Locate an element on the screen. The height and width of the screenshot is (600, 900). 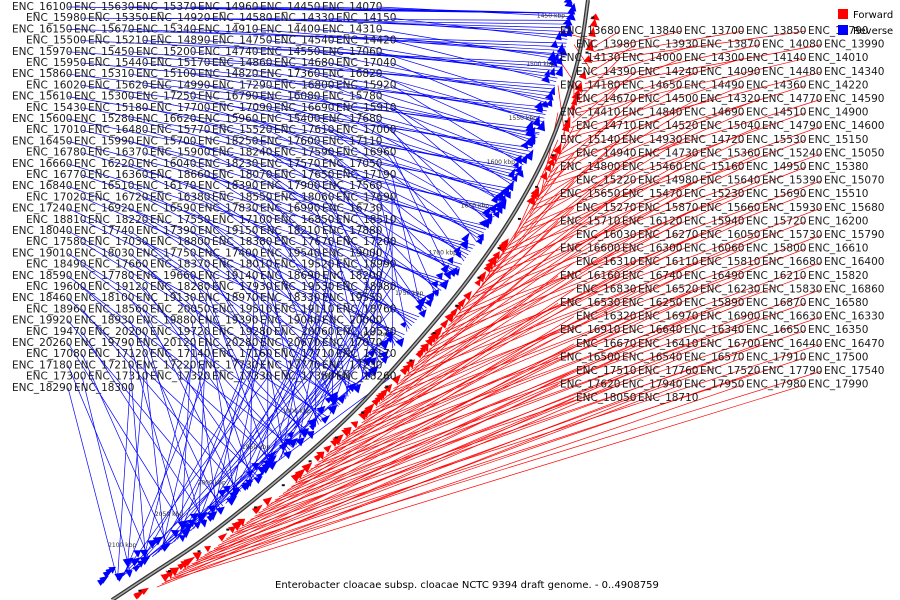
forward-gene-label: ENC_15230 is located at coordinates (714, 194).